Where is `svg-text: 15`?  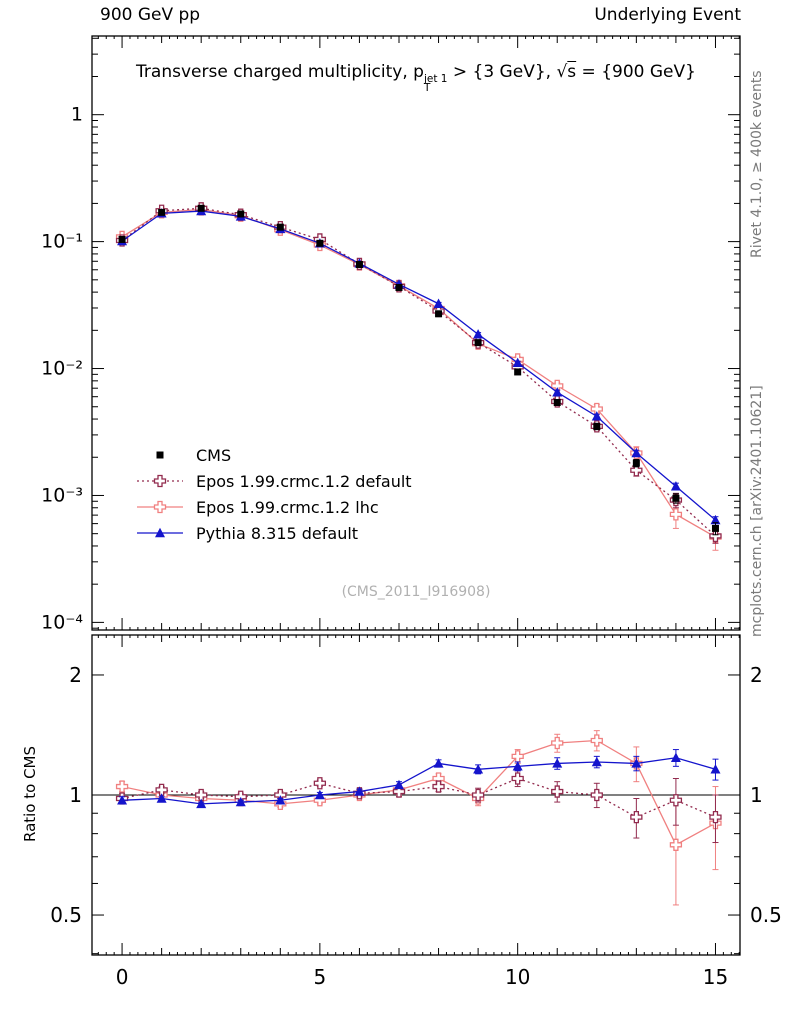 svg-text: 15 is located at coordinates (715, 977).